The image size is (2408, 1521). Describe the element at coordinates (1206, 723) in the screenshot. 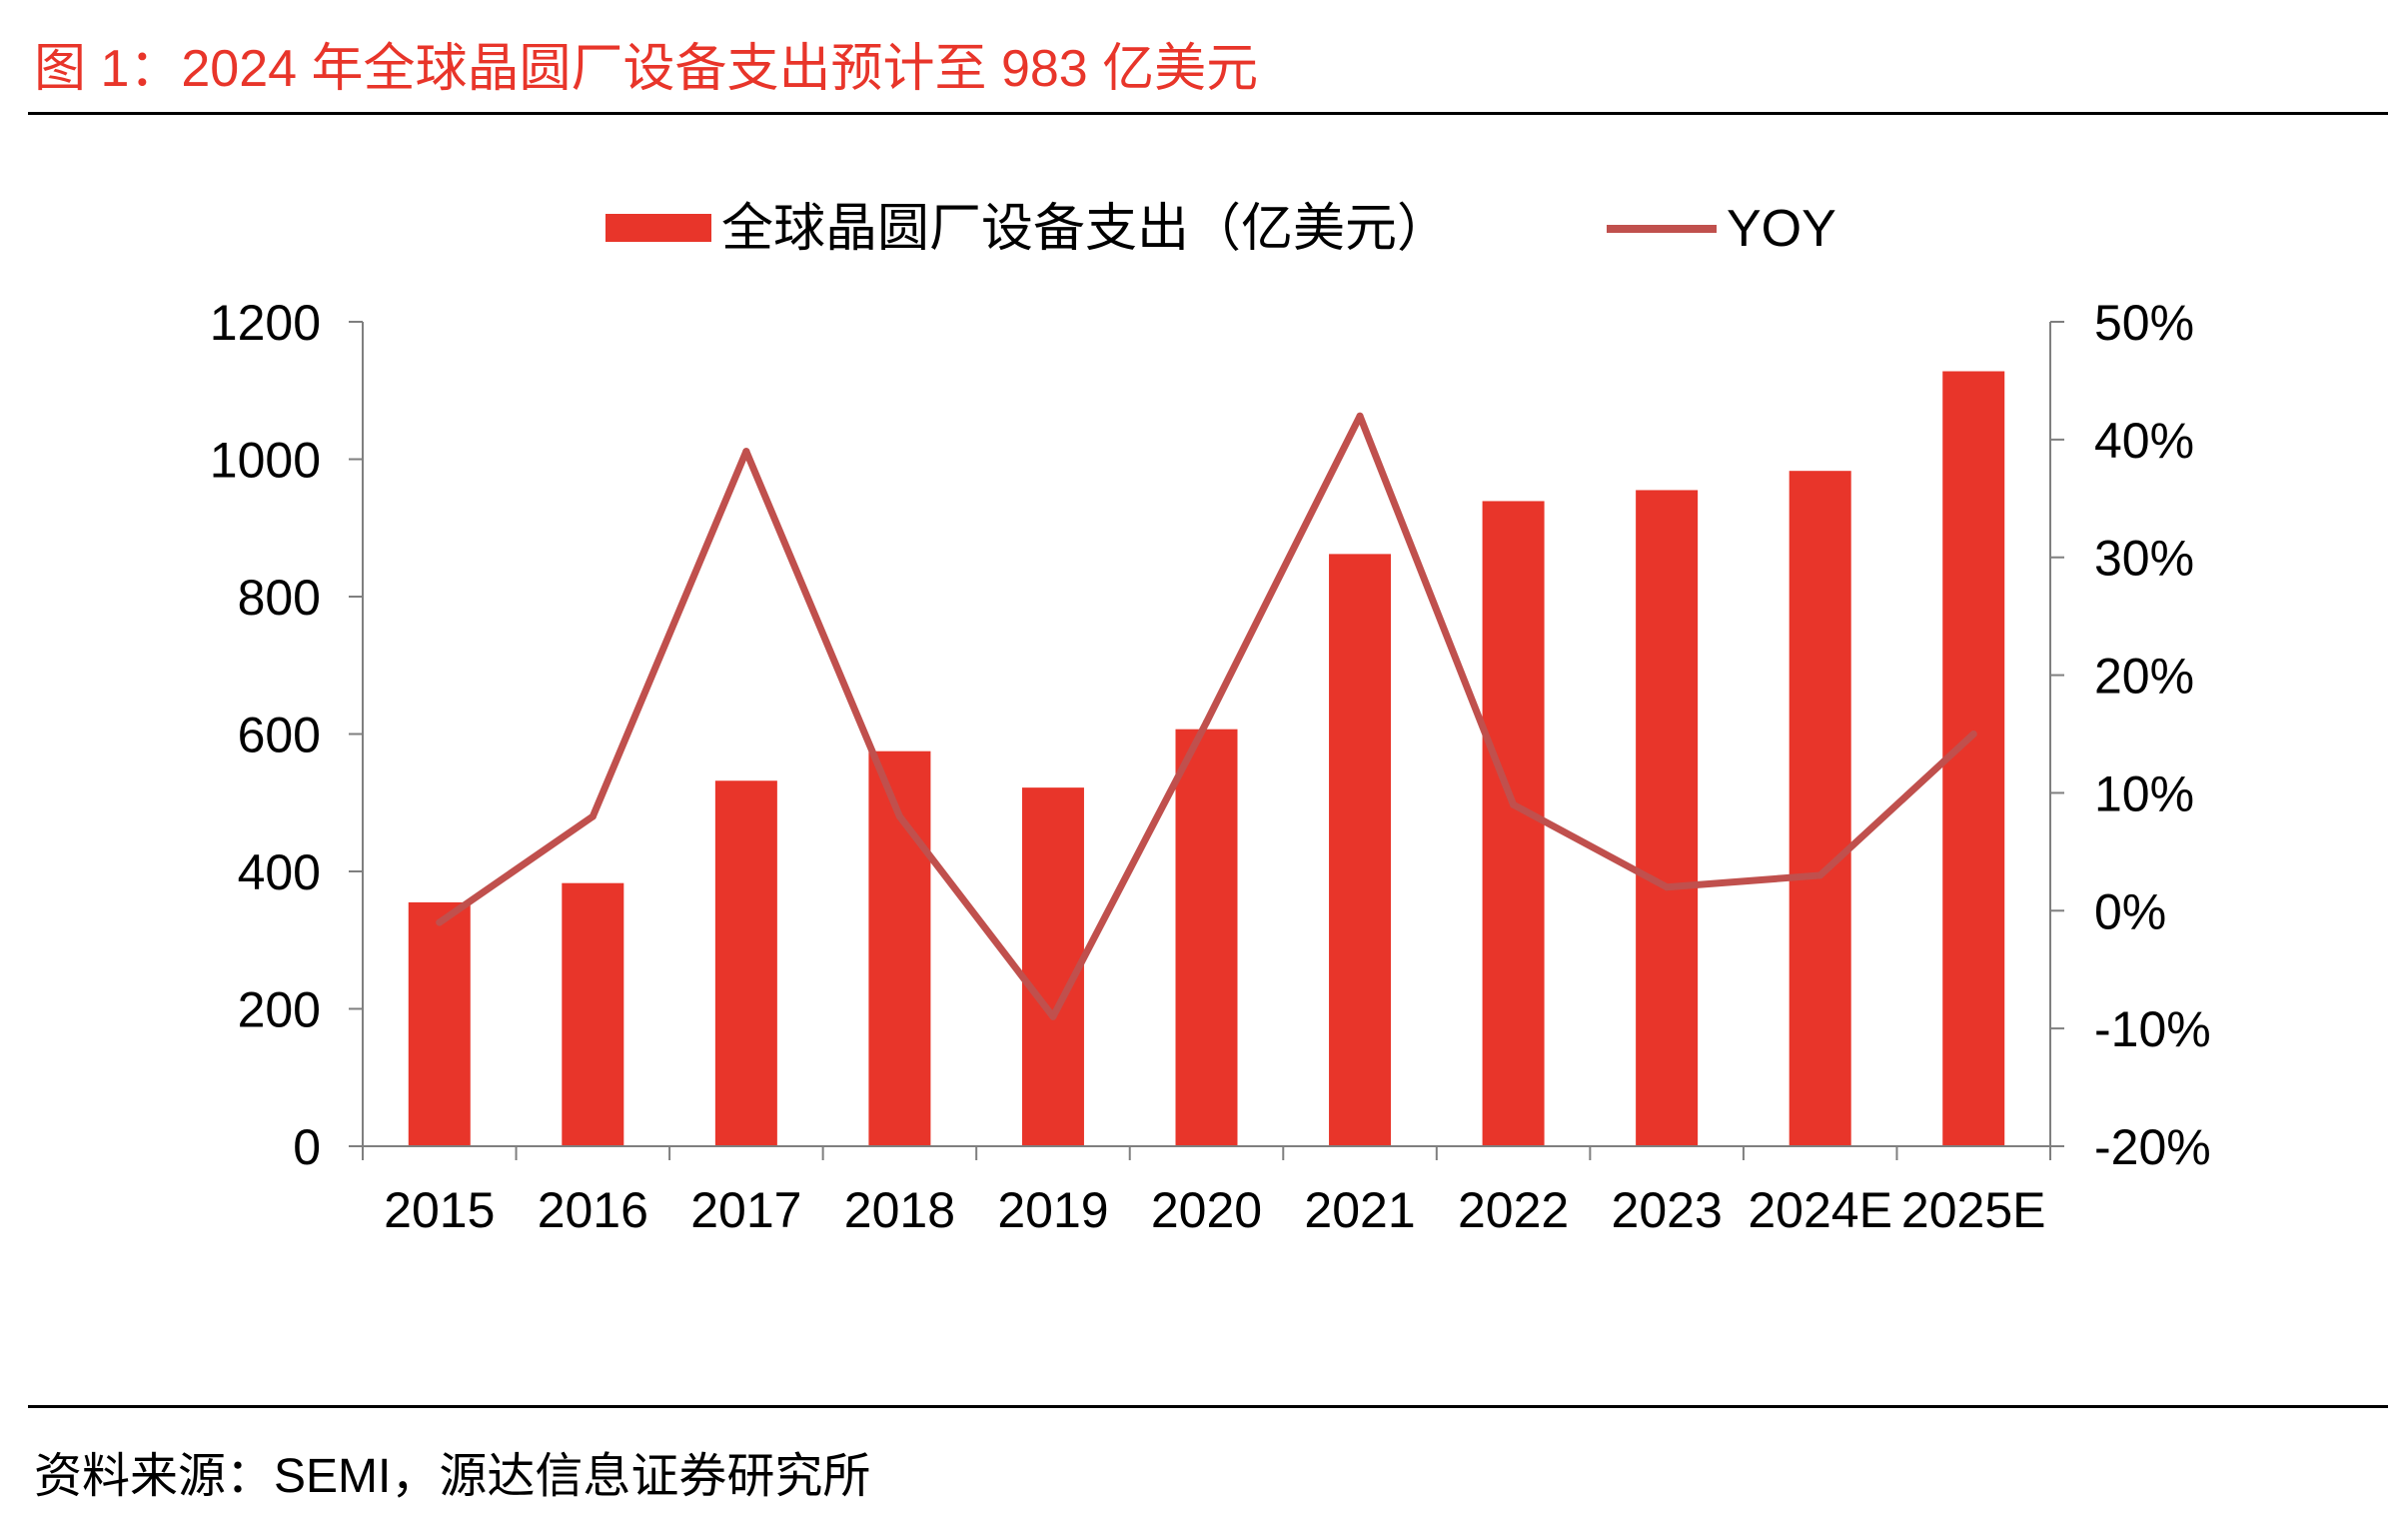

I see `yoy-point-2020` at that location.